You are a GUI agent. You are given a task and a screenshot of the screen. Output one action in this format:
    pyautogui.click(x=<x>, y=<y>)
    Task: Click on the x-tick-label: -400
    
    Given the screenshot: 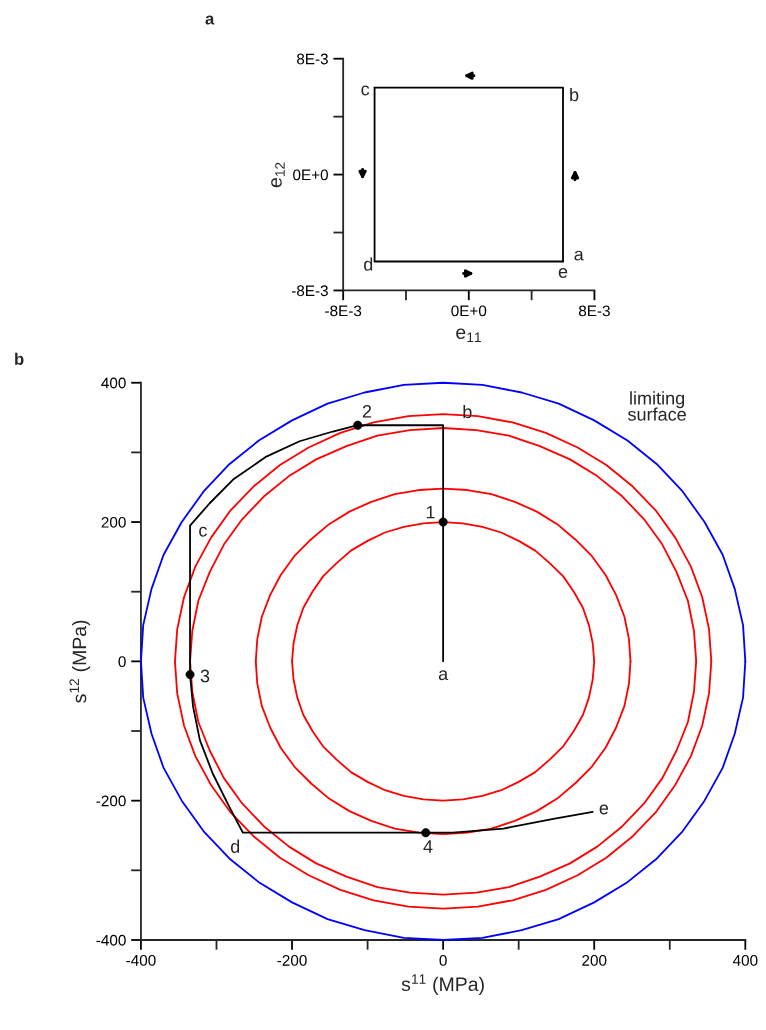 What is the action you would take?
    pyautogui.click(x=141, y=960)
    